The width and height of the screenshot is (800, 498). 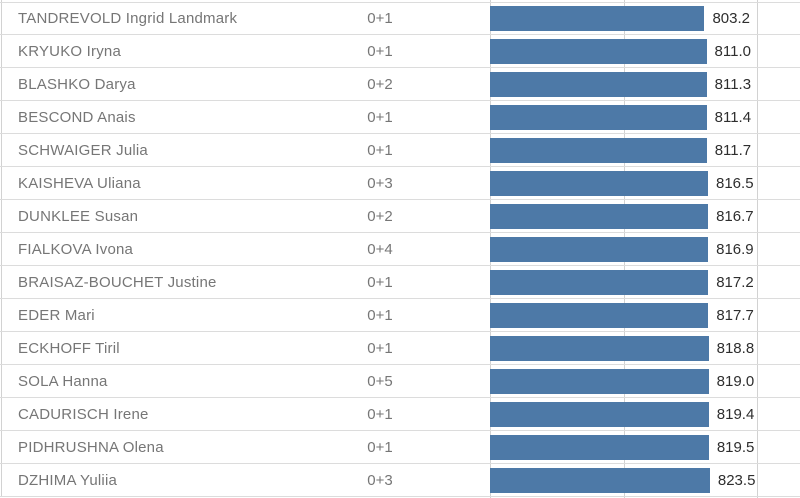 What do you see at coordinates (400, 18) in the screenshot?
I see `table-row: TANDREVOLD Ingrid Landmark 0+1 803.2` at bounding box center [400, 18].